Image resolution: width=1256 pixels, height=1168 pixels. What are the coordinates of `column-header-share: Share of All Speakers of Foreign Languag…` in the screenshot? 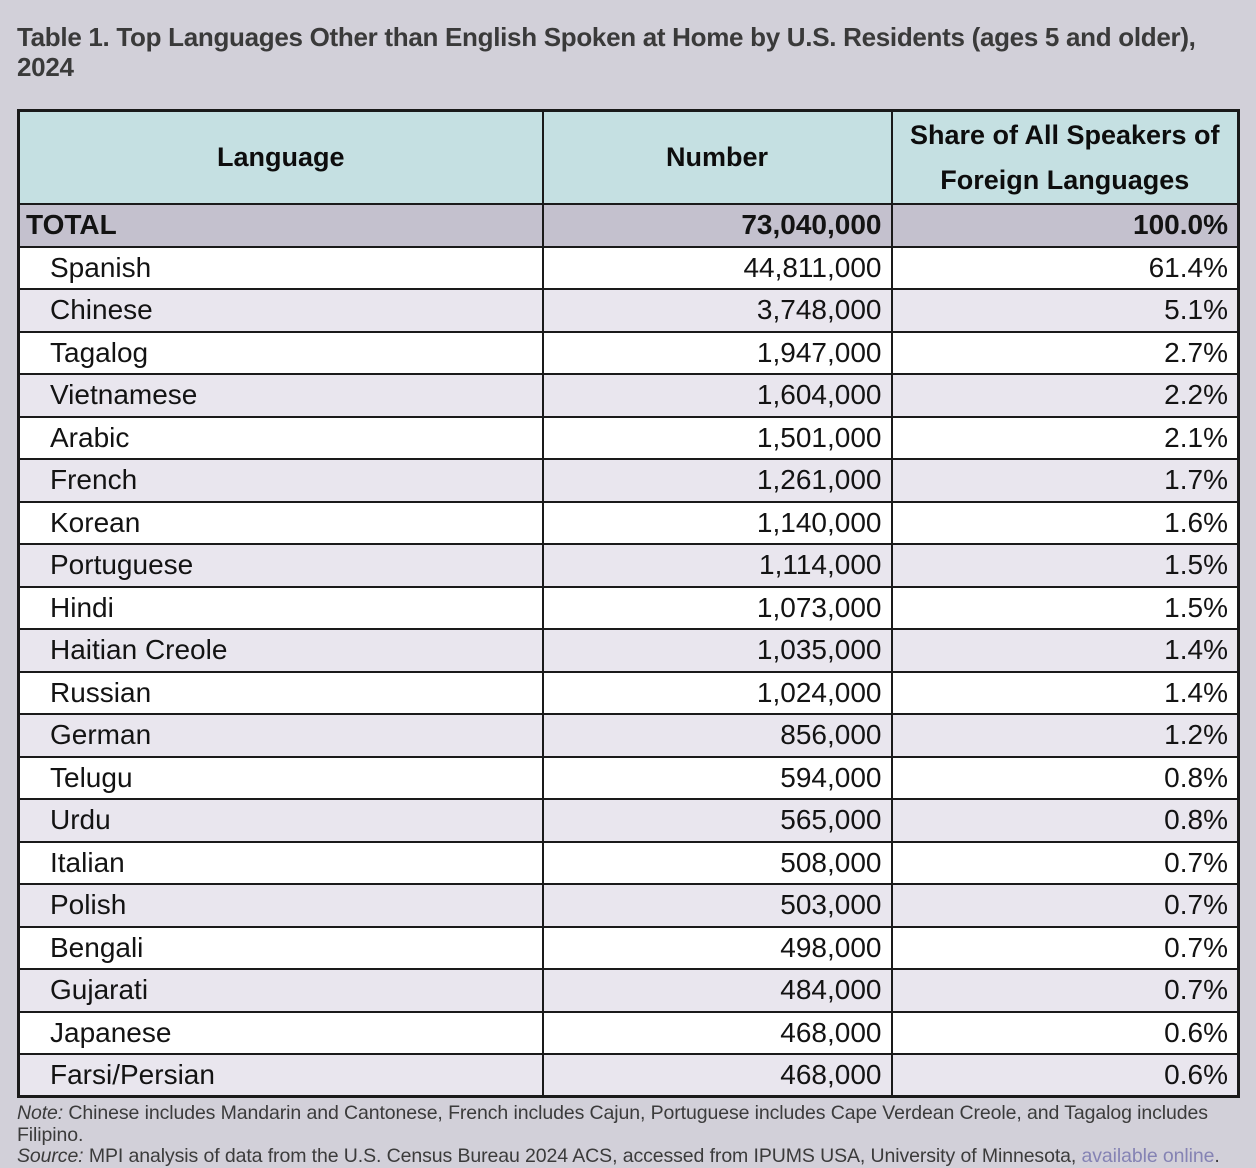 It's located at (1065, 157).